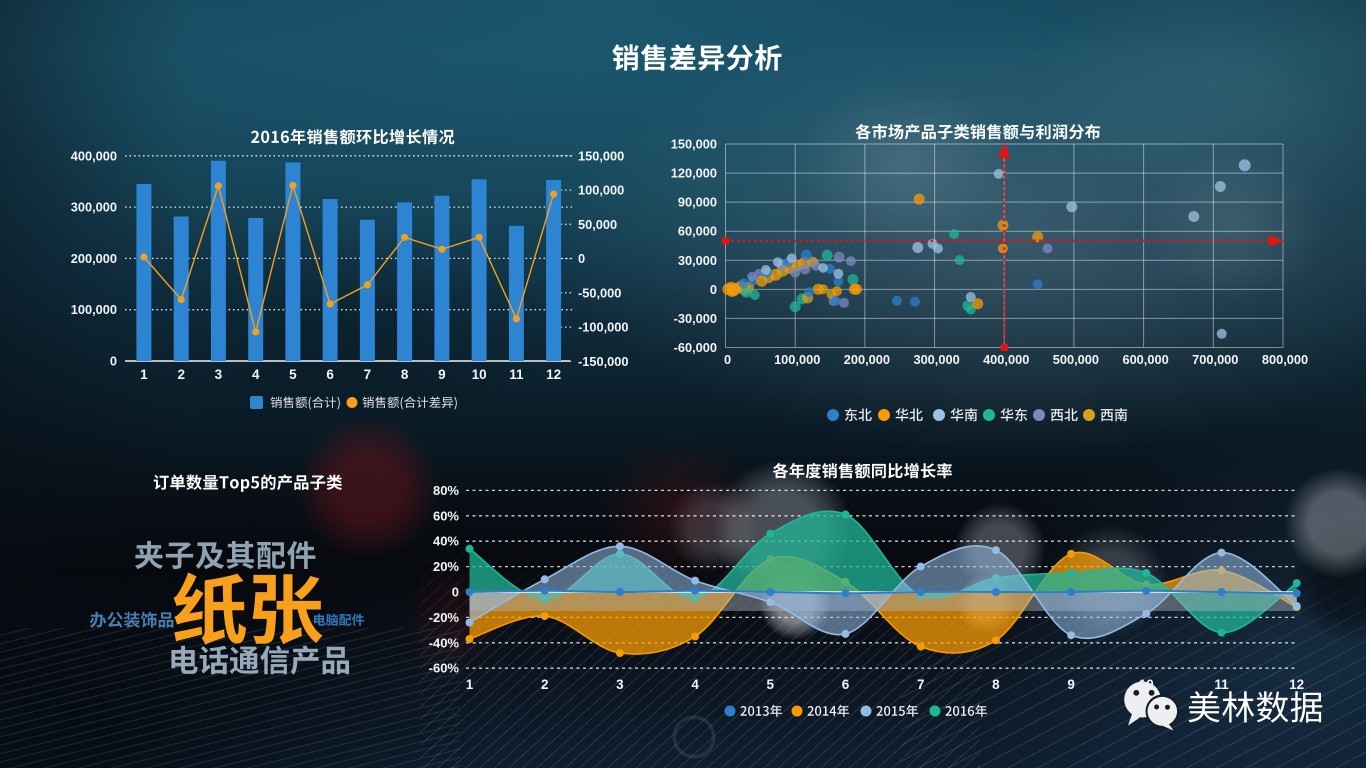 The image size is (1366, 768). I want to click on svg-text: 800,000, so click(1285, 359).